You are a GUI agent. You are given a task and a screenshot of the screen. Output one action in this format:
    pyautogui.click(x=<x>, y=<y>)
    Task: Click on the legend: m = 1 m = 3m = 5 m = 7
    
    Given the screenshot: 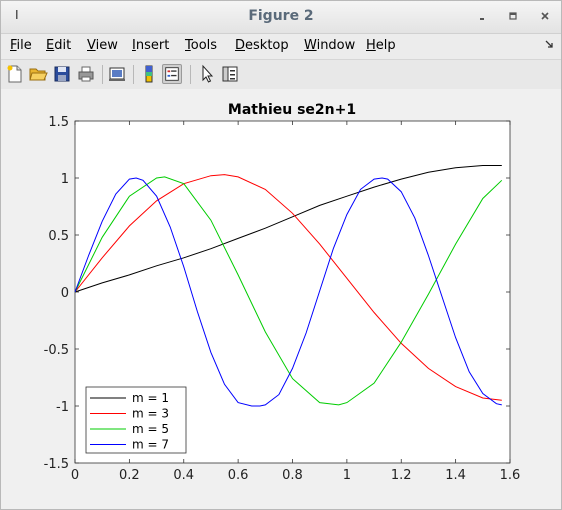 What is the action you would take?
    pyautogui.click(x=136, y=420)
    